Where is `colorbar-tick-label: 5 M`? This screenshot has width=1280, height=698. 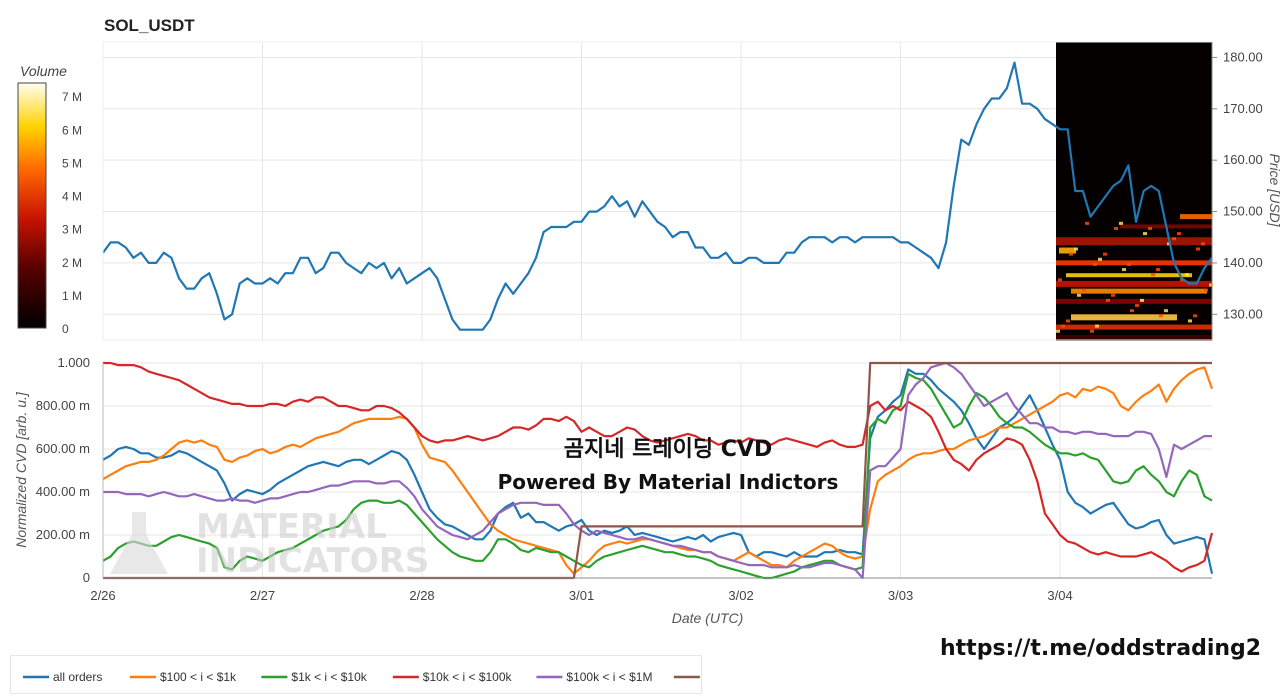
colorbar-tick-label: 5 M is located at coordinates (72, 163).